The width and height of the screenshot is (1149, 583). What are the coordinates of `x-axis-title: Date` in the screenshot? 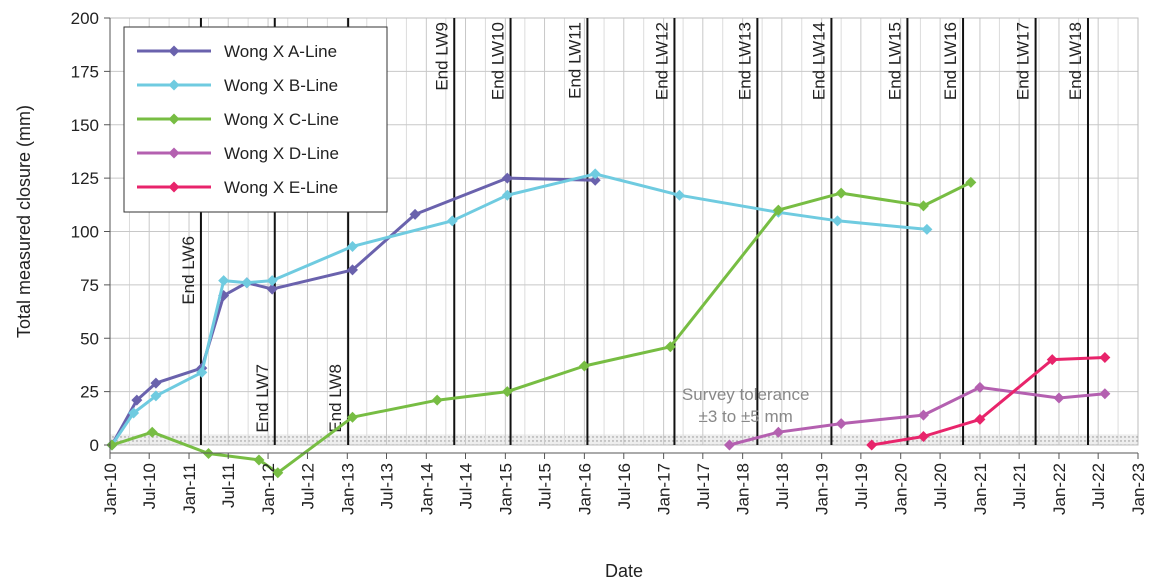 It's located at (624, 571).